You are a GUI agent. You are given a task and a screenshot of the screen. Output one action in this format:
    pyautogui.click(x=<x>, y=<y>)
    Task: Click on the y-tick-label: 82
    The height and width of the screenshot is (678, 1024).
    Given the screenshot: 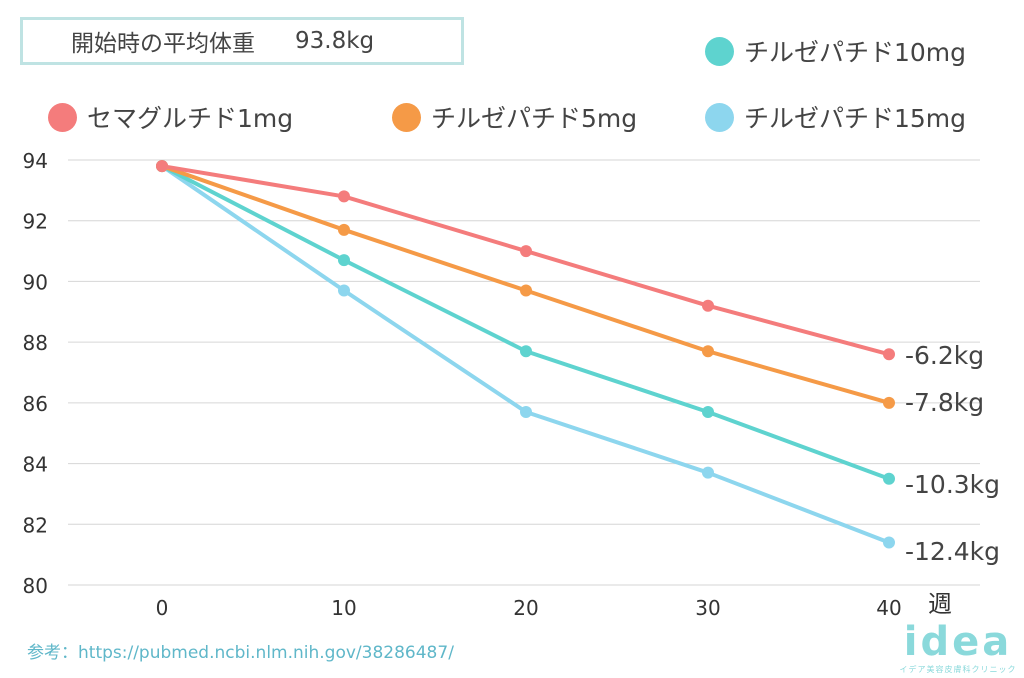 What is the action you would take?
    pyautogui.click(x=35, y=525)
    